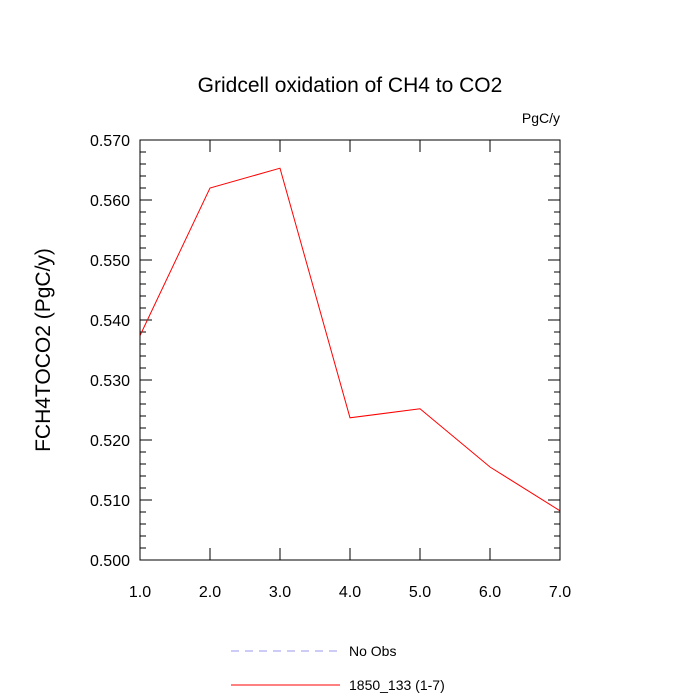  I want to click on x-tick-label: 2.0, so click(210, 592).